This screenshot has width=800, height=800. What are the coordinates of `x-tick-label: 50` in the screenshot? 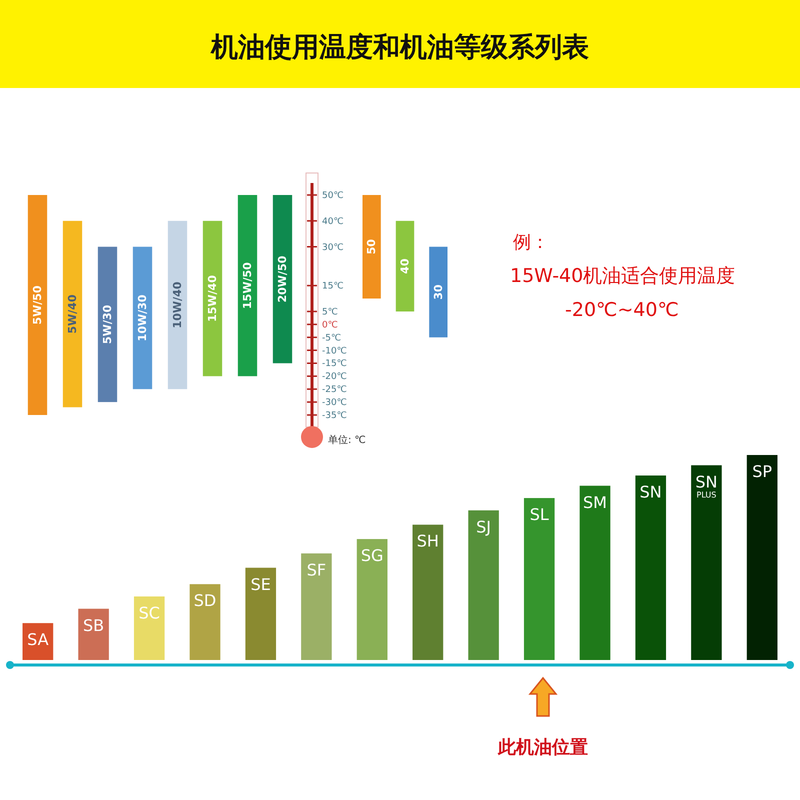 It's located at (371, 246).